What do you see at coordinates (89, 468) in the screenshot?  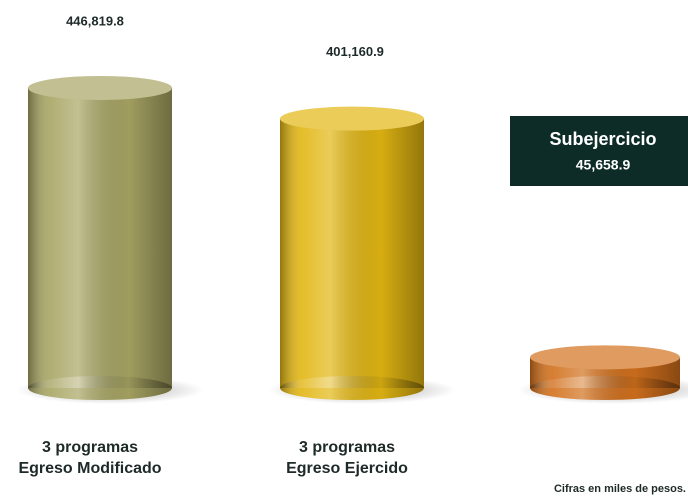 I see `category-label: Egreso Modificado` at bounding box center [89, 468].